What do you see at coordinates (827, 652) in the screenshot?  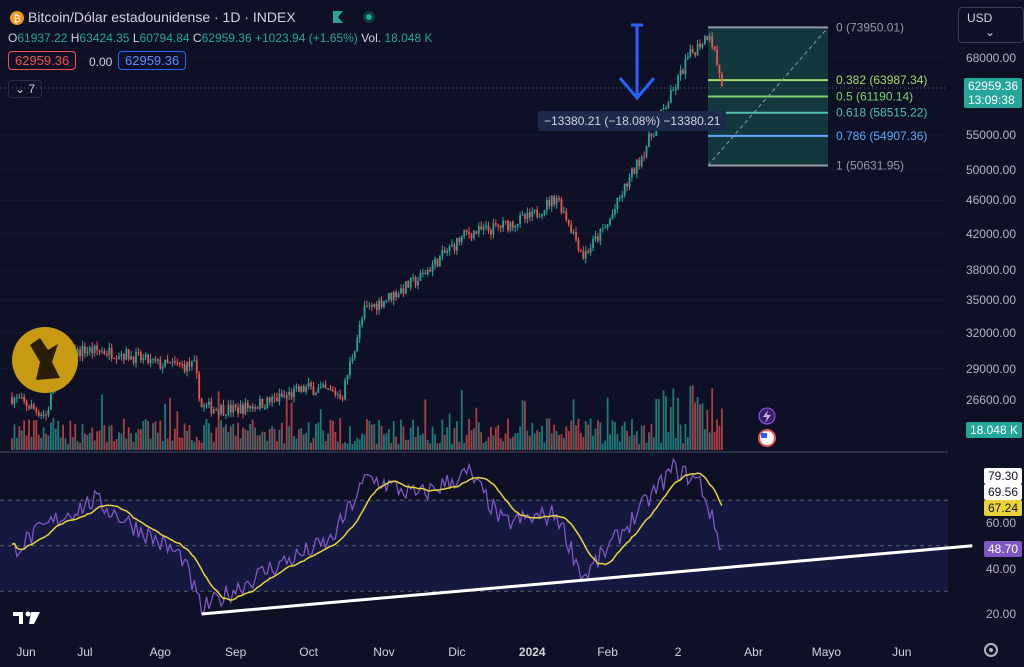 I see `time-tick-label: Mayo` at bounding box center [827, 652].